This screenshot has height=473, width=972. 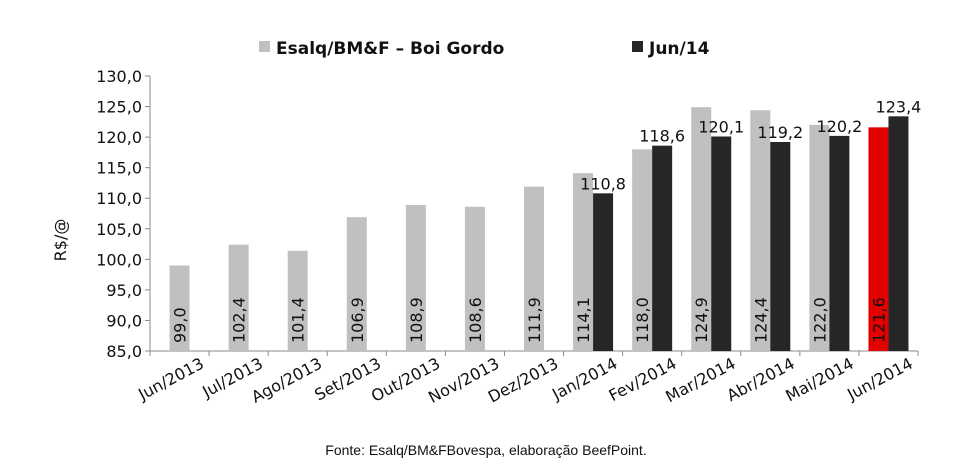 What do you see at coordinates (534, 320) in the screenshot?
I see `data-label-esalq: 111,9` at bounding box center [534, 320].